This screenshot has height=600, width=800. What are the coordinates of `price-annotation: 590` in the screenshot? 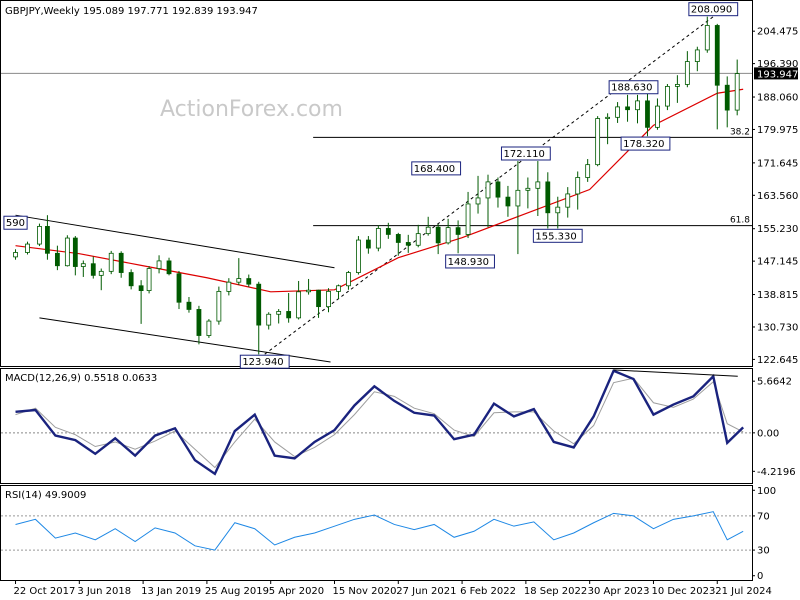 It's located at (15, 222).